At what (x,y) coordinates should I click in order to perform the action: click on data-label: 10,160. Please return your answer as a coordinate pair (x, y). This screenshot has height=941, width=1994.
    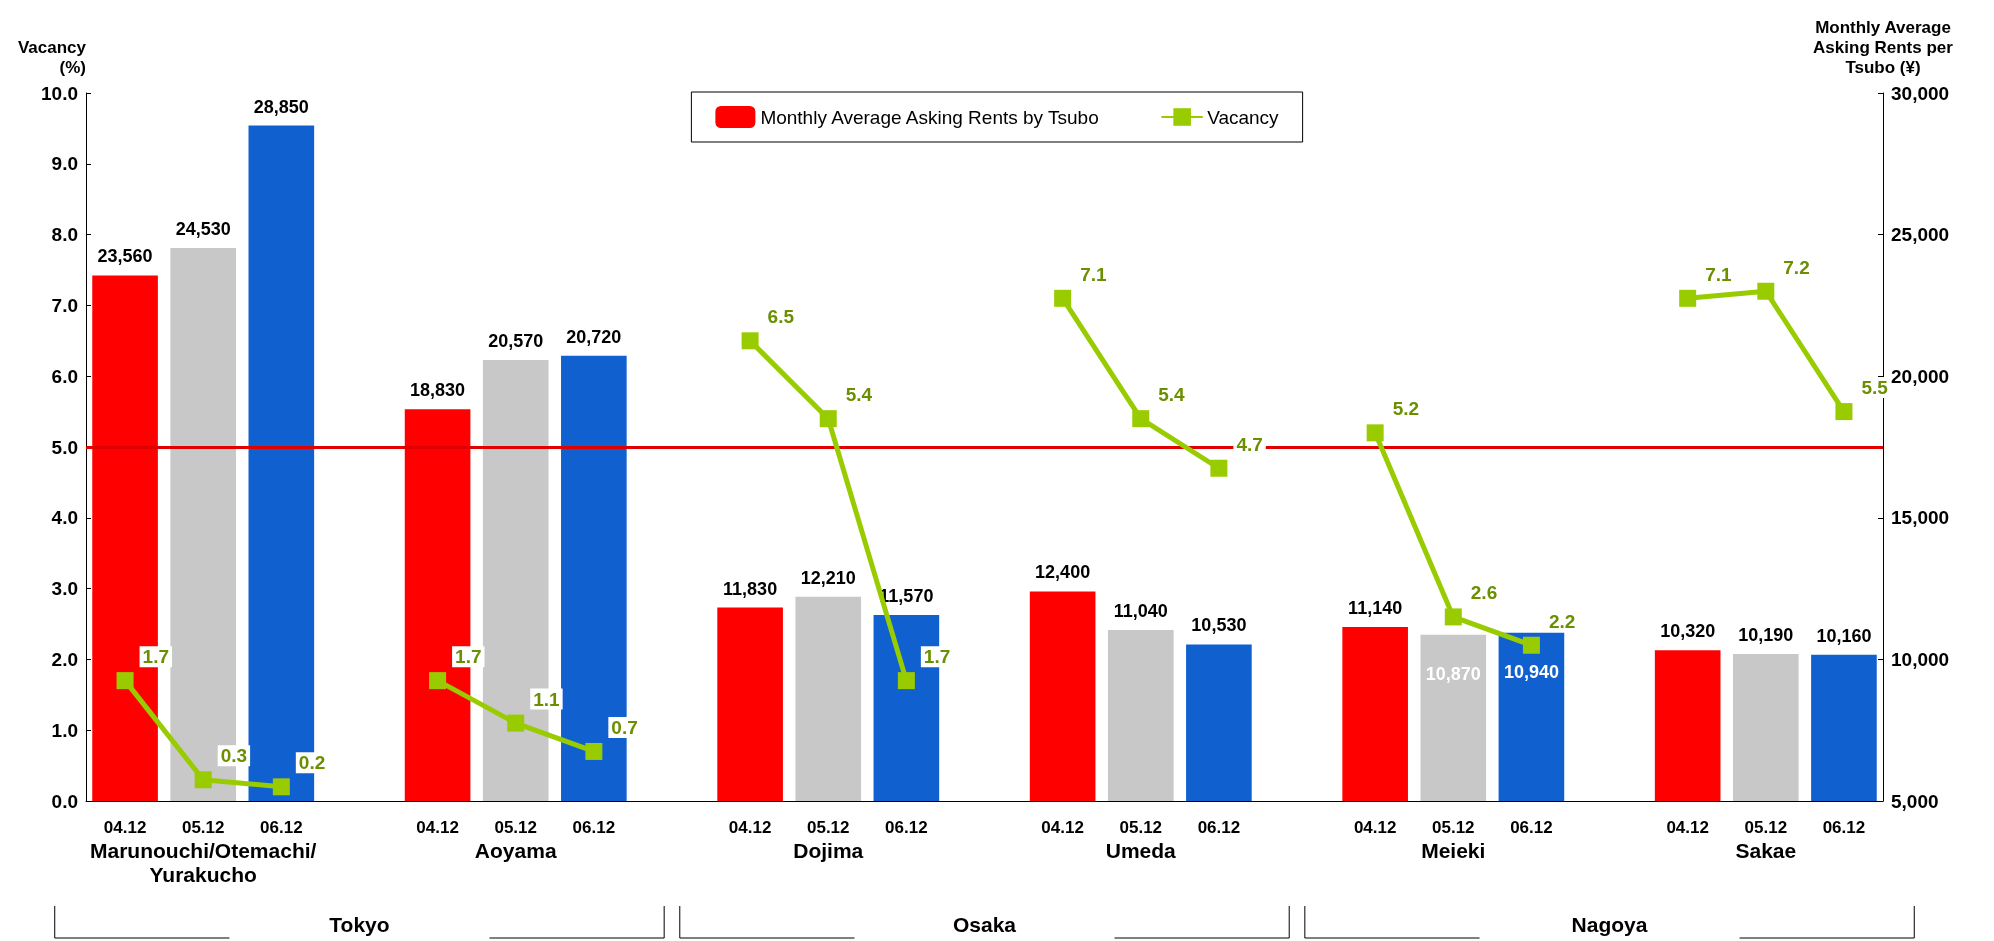
    Looking at the image, I should click on (1844, 635).